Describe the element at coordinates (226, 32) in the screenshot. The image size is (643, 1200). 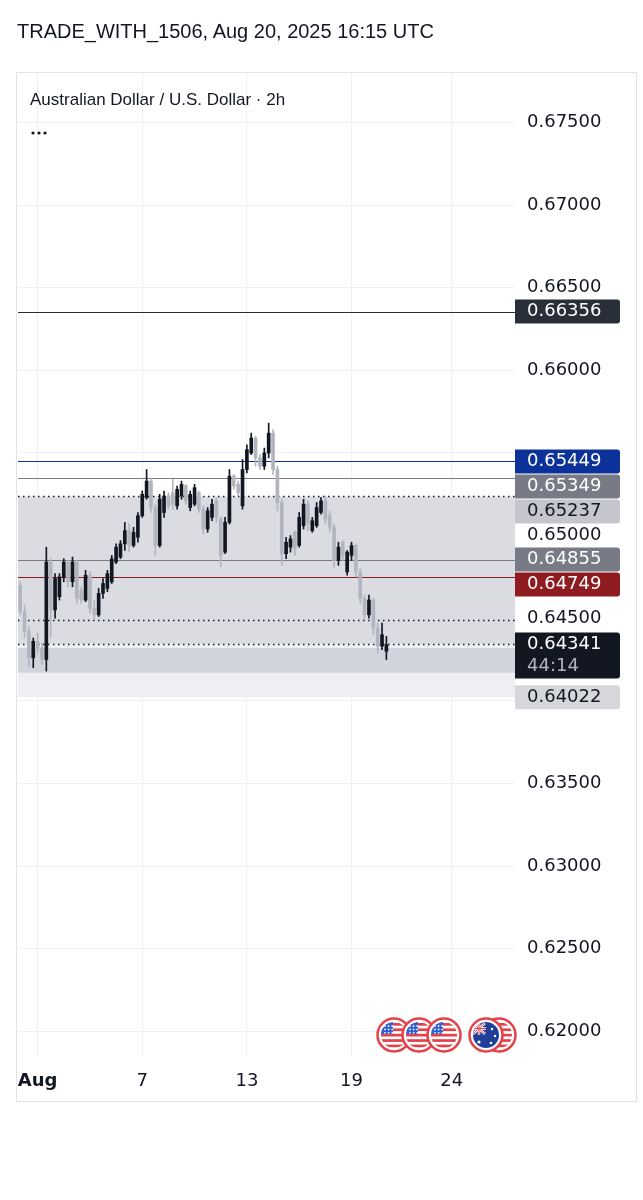
I see `text: TRADE_WITH_1506, Aug 20, 2025 16:15 UTC` at that location.